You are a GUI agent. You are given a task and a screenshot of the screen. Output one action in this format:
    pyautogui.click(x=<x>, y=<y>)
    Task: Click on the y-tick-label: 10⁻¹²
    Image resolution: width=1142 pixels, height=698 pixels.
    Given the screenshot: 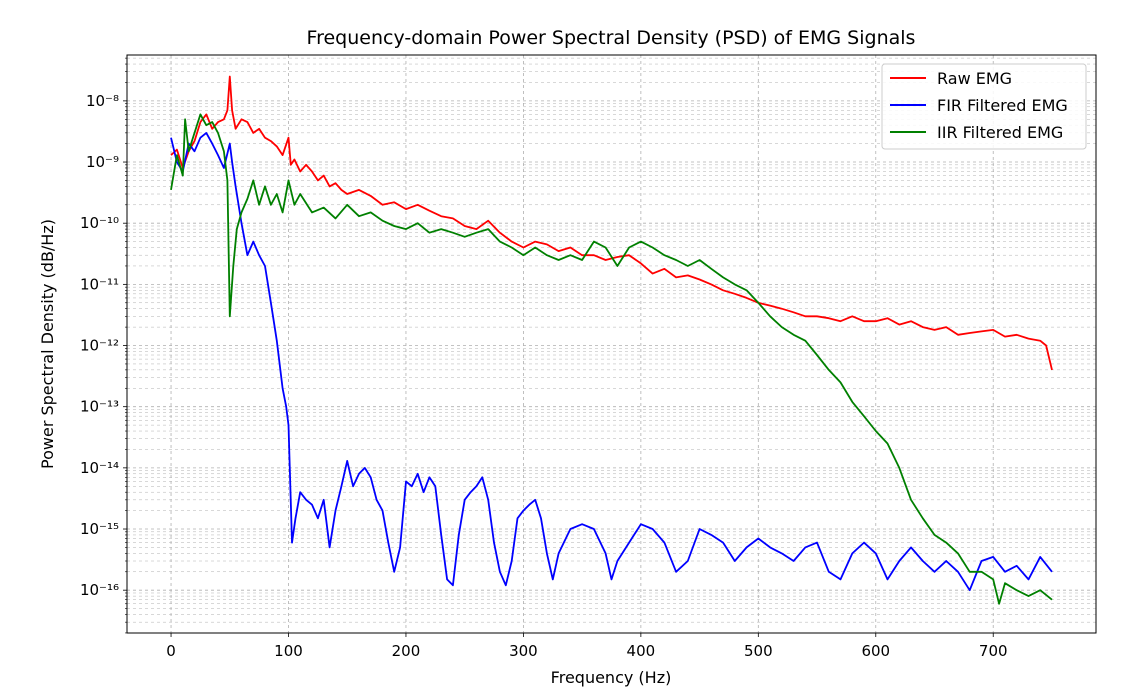 What is the action you would take?
    pyautogui.click(x=99, y=346)
    